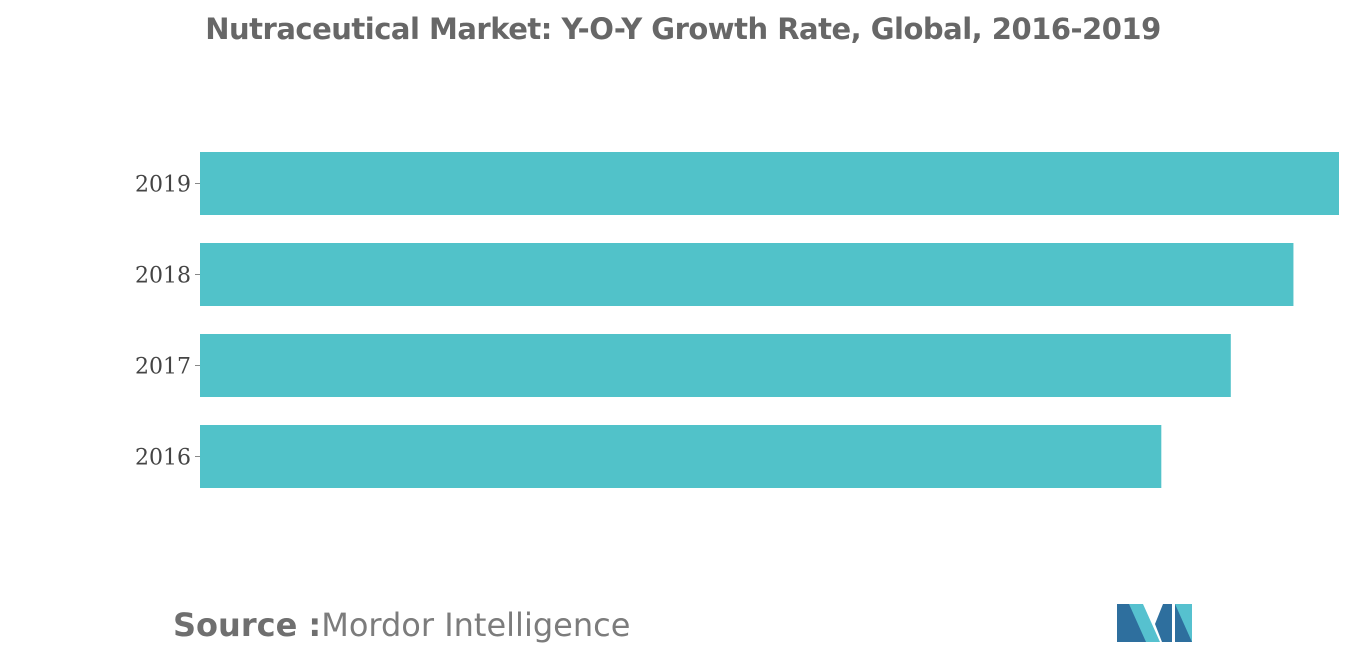  I want to click on tick-label-2016: 2016, so click(163, 458).